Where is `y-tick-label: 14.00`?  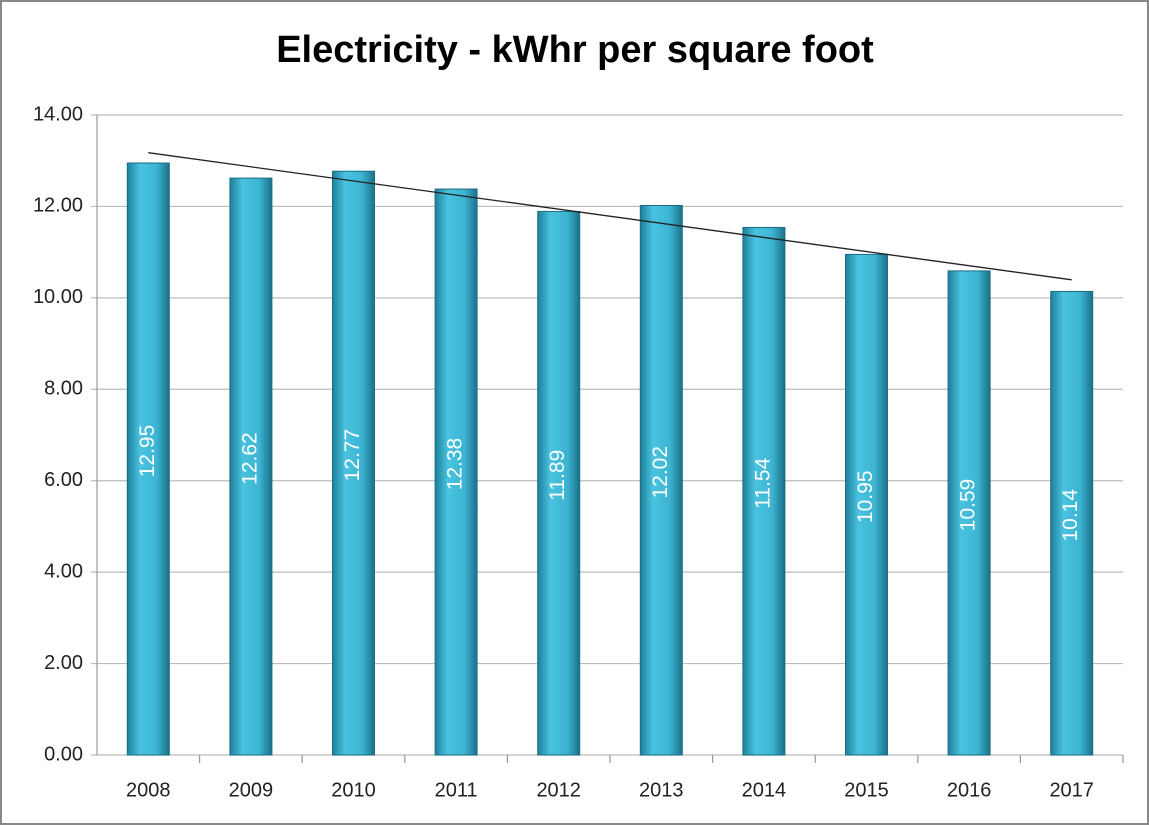
y-tick-label: 14.00 is located at coordinates (58, 114).